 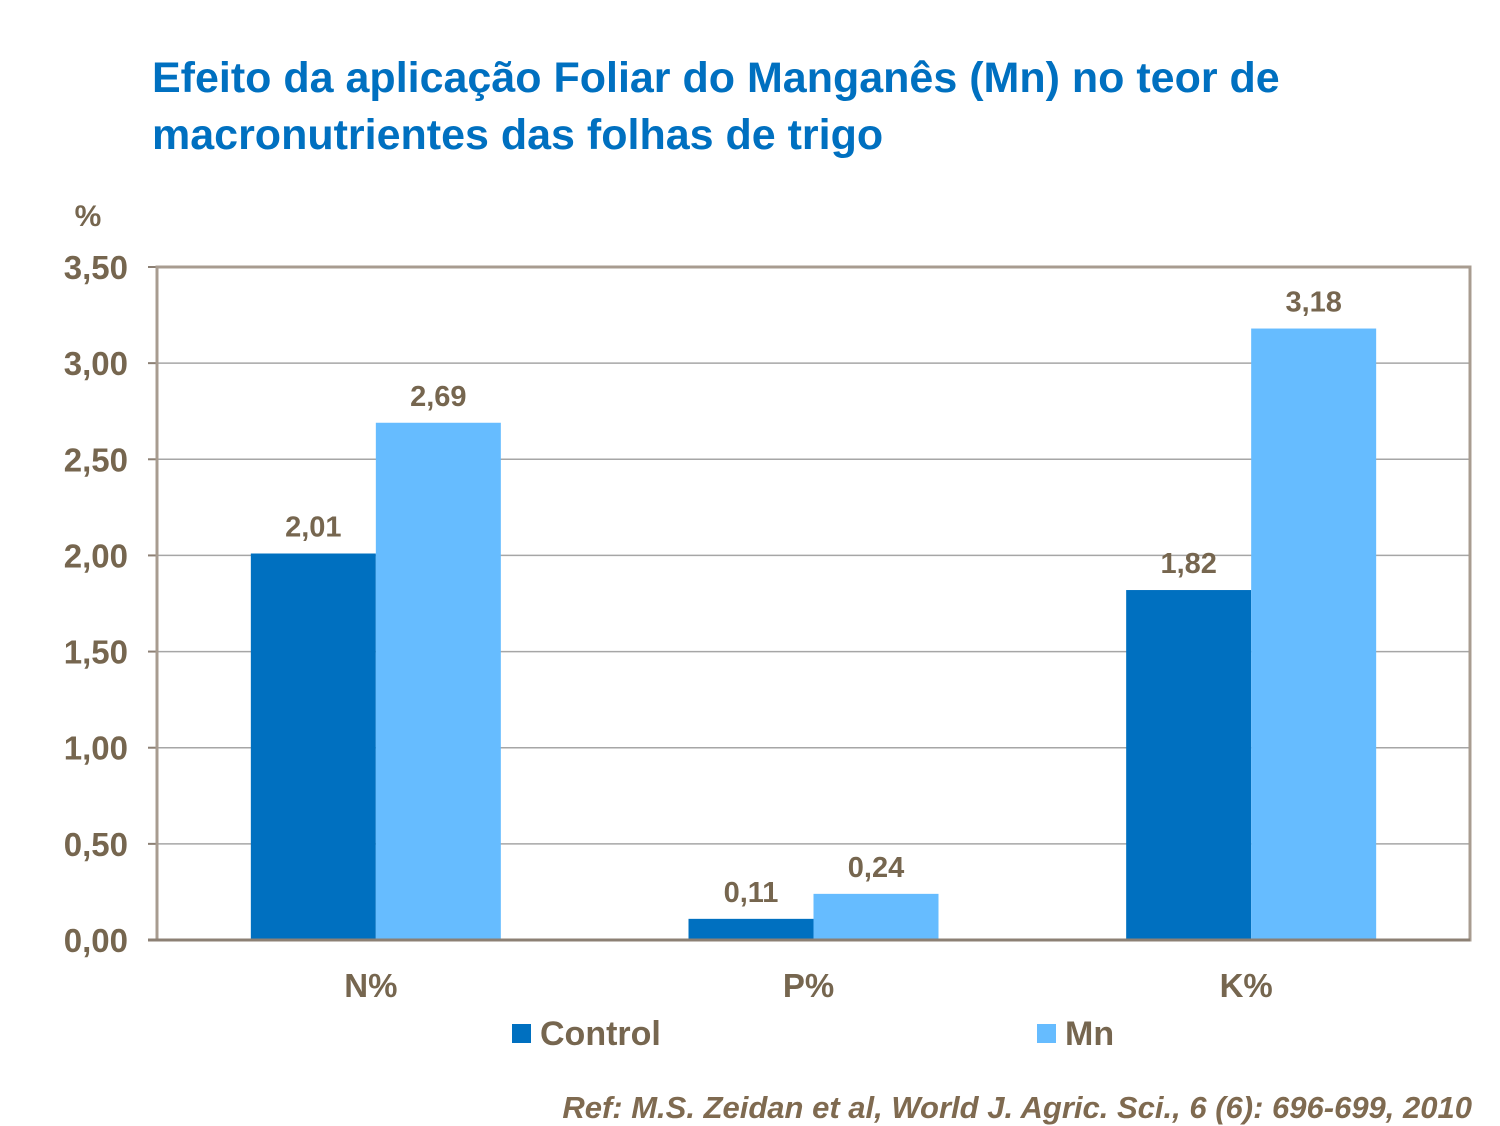 What do you see at coordinates (96, 652) in the screenshot?
I see `y-tick-label: 1,50` at bounding box center [96, 652].